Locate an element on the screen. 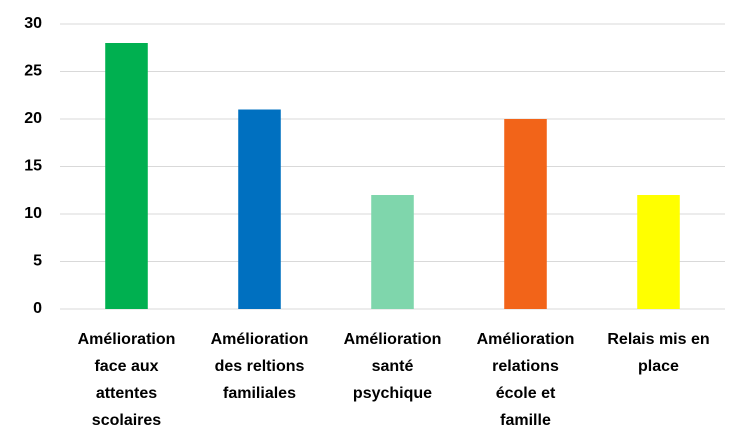 This screenshot has height=436, width=741. y-tick-label: 30 is located at coordinates (33, 23).